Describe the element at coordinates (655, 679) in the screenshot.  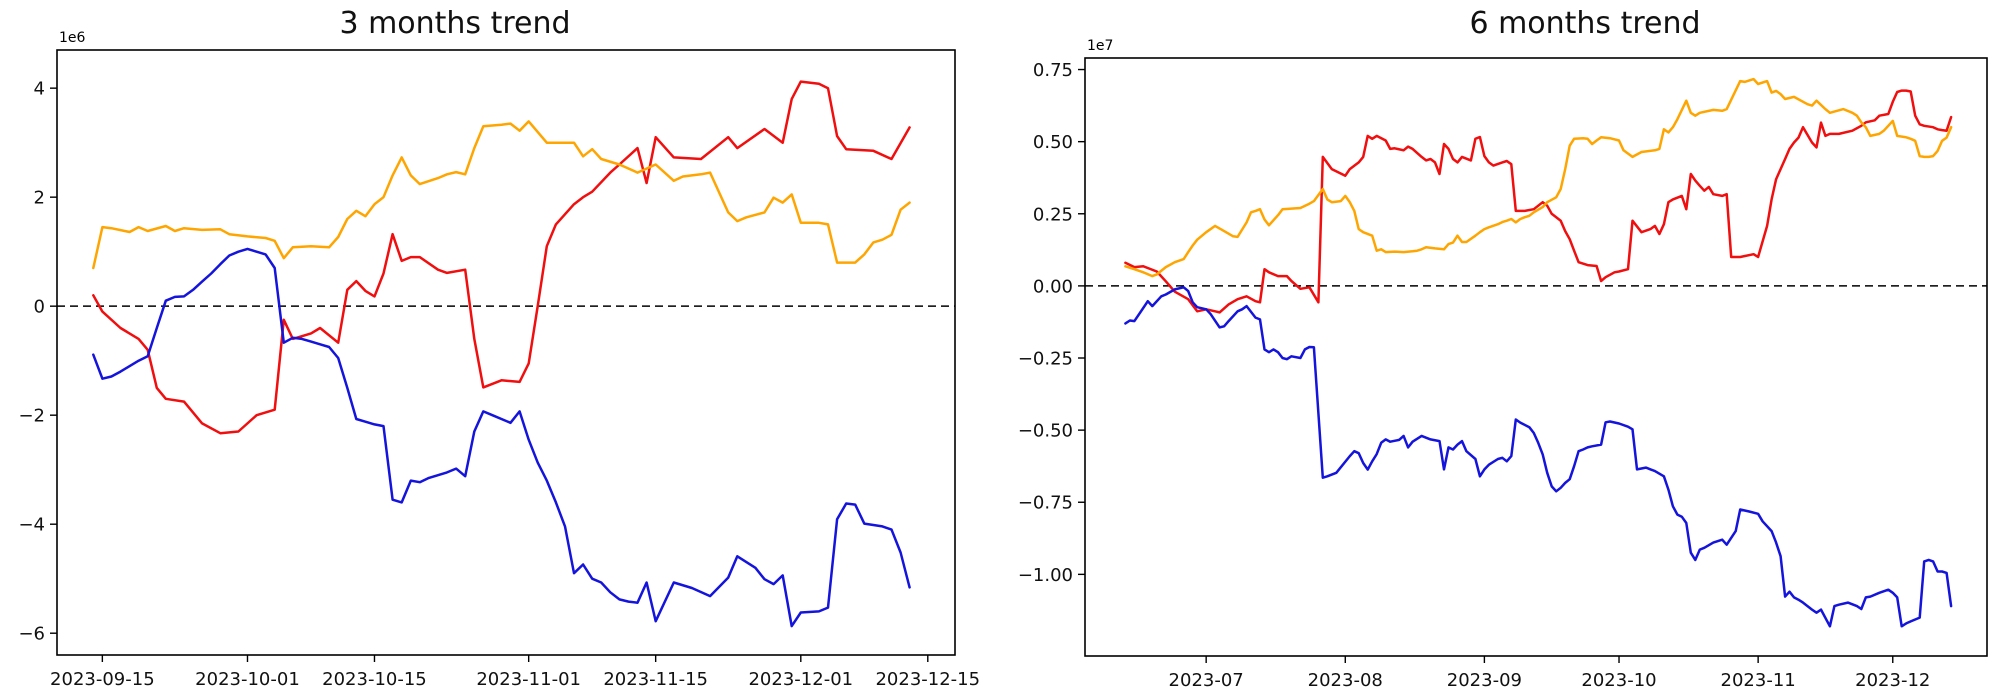
I see `x-tick-label: 2023-11-15` at that location.